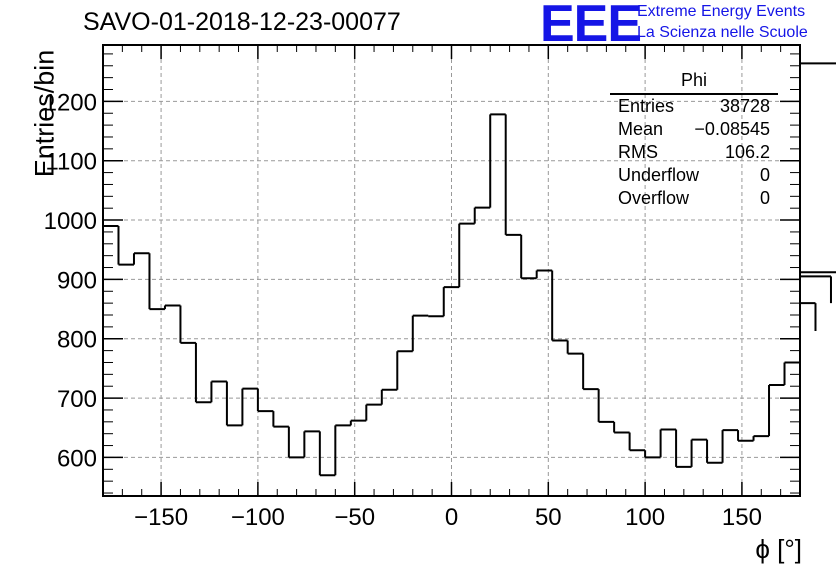 The width and height of the screenshot is (836, 572). What do you see at coordinates (645, 517) in the screenshot?
I see `x-tick-label: 100` at bounding box center [645, 517].